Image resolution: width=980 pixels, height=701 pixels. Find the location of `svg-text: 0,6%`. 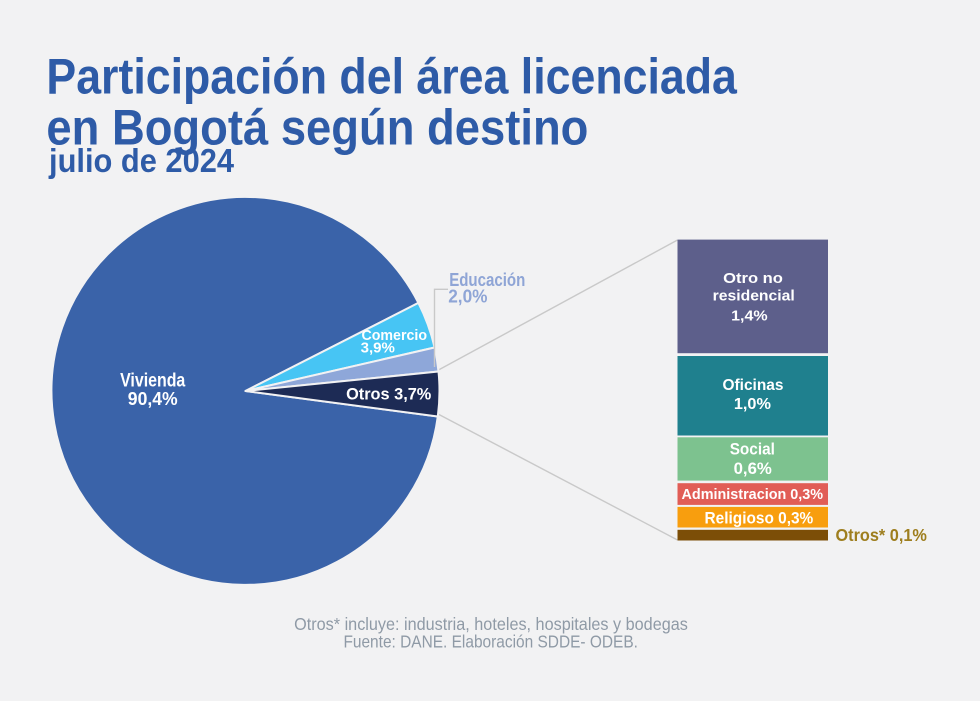

svg-text: 0,6% is located at coordinates (753, 469).